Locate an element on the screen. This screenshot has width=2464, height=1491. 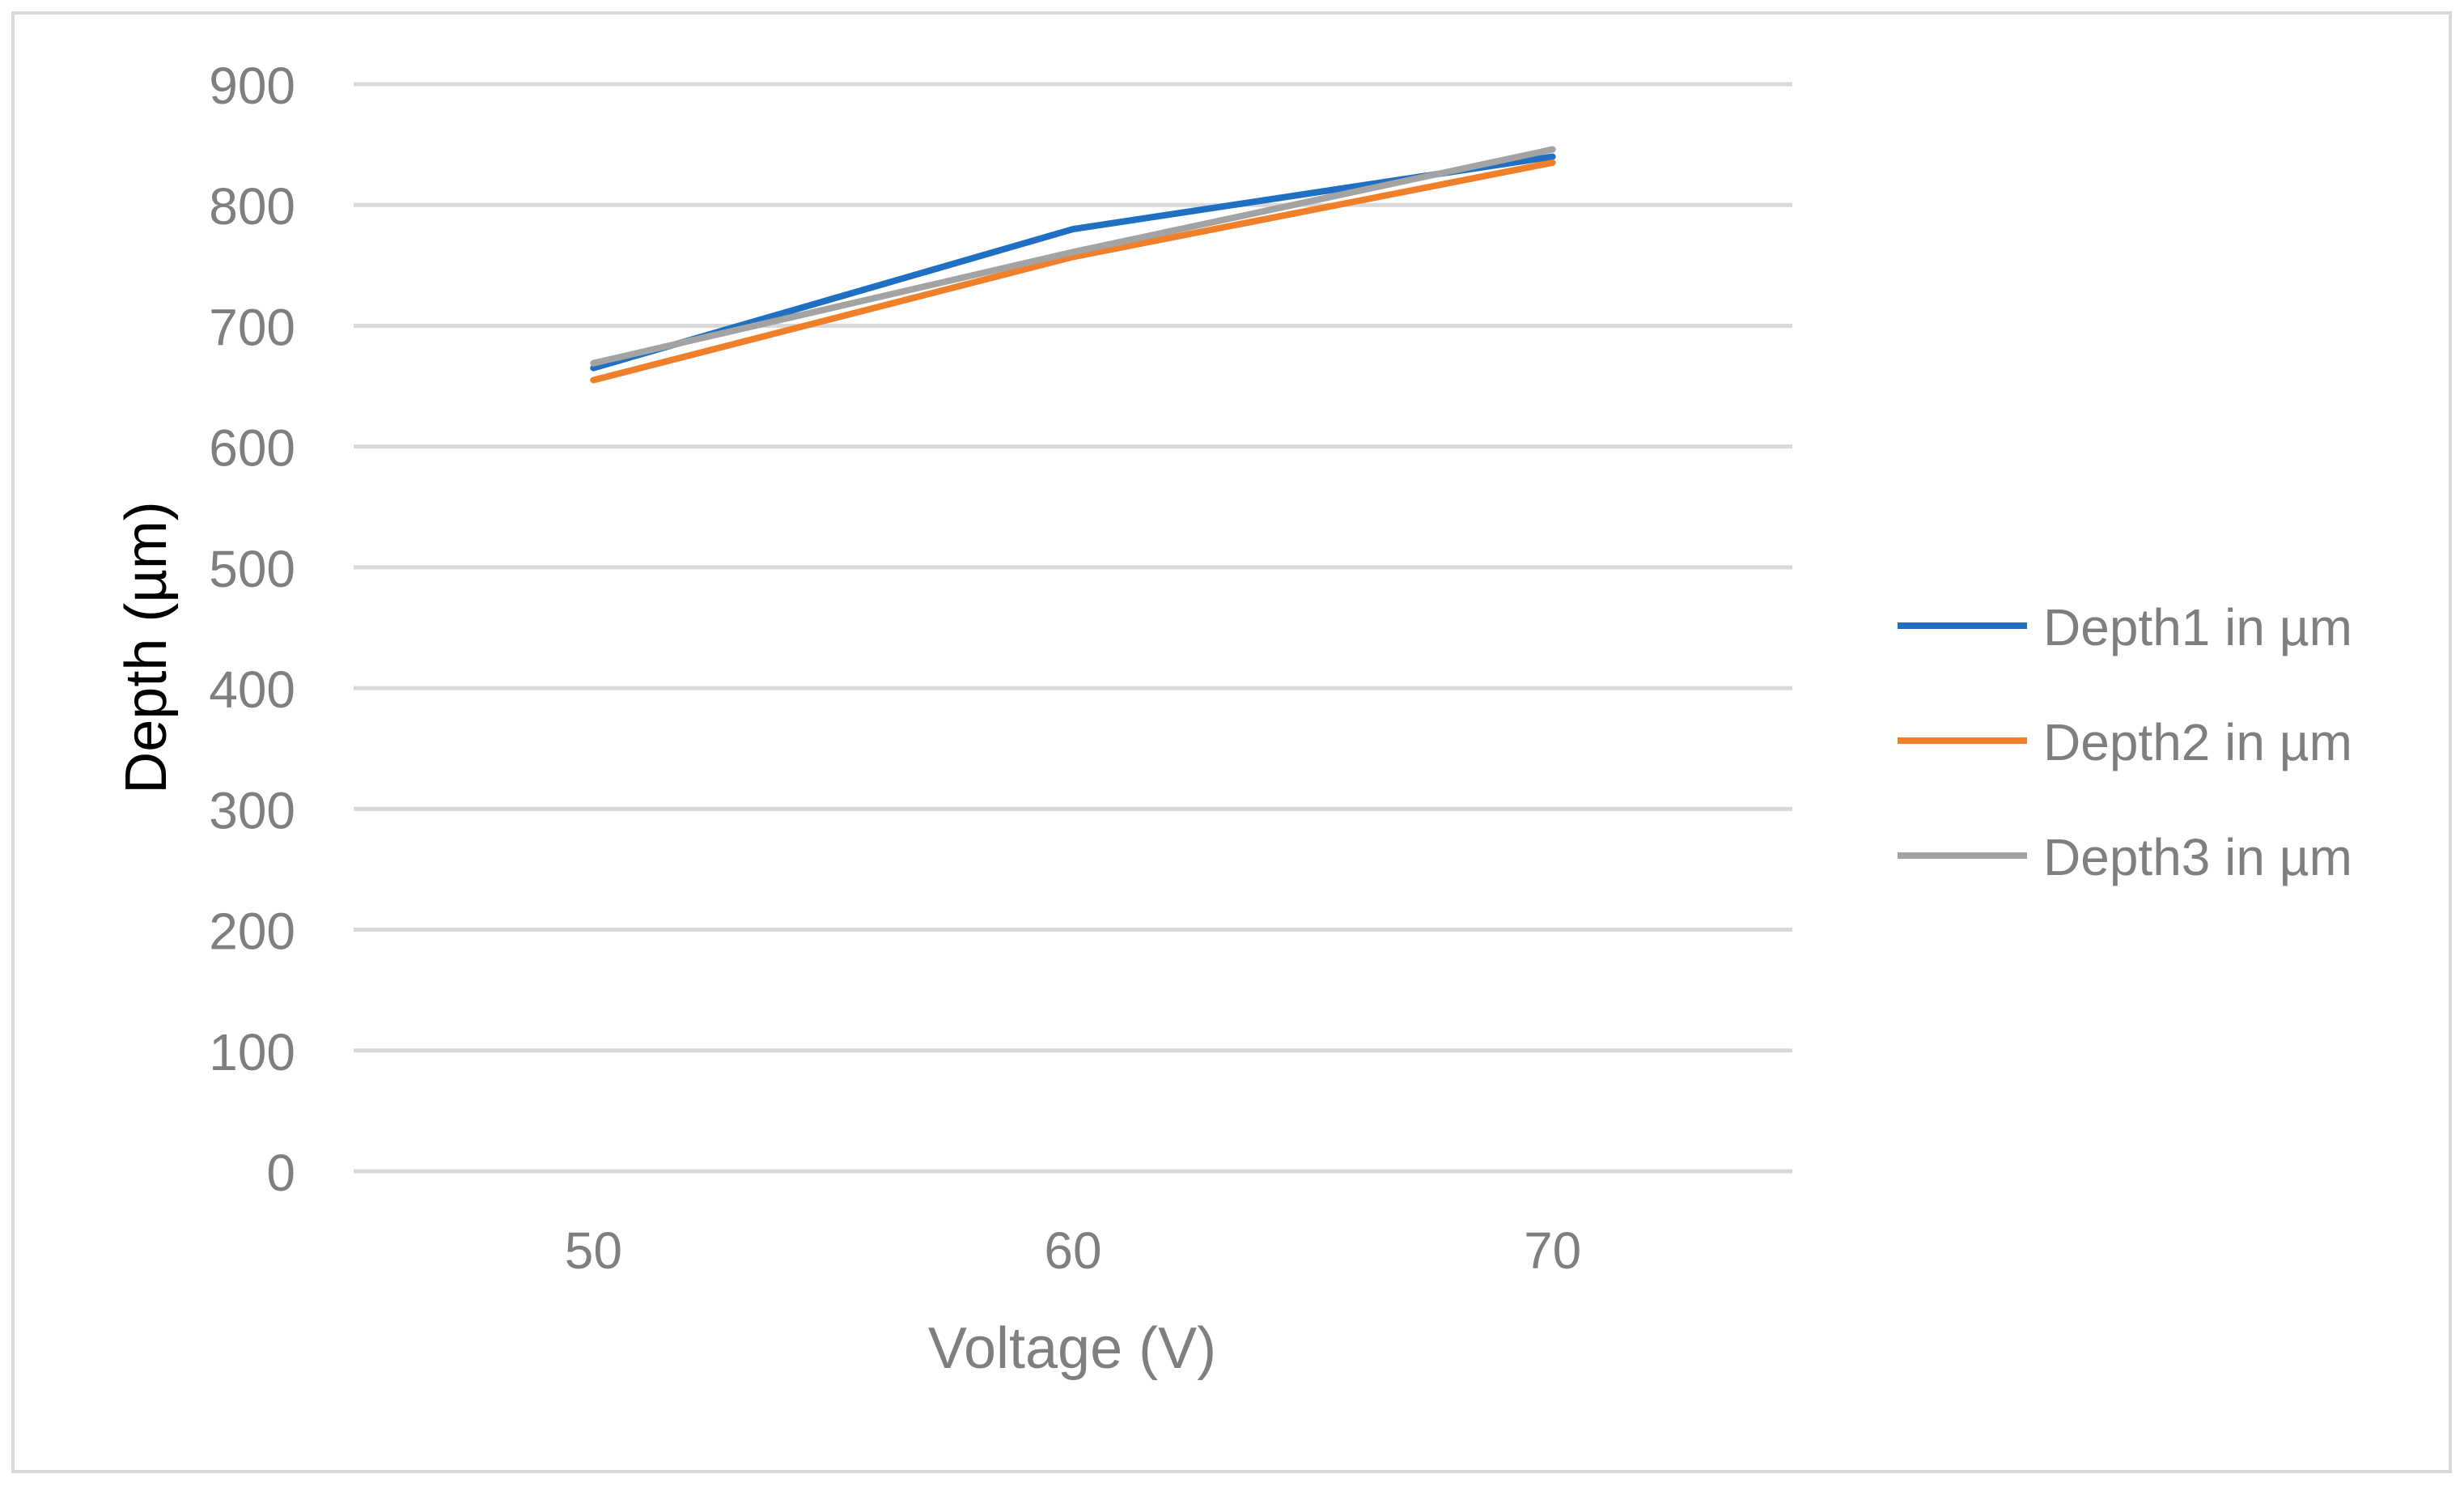
y-tick-label: 100 is located at coordinates (252, 1052).